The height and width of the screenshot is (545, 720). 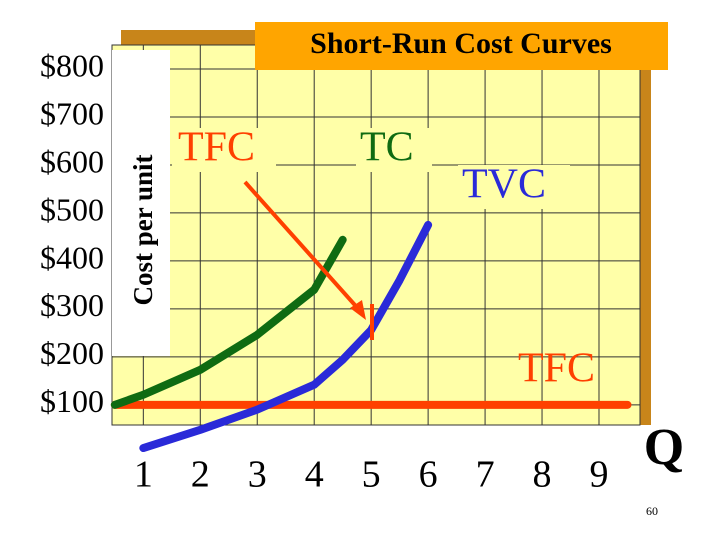 What do you see at coordinates (303, 247) in the screenshot?
I see `arrow` at bounding box center [303, 247].